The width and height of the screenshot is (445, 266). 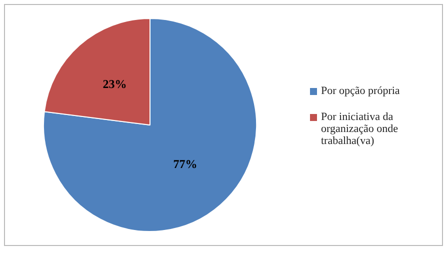 I want to click on data-label: 23%, so click(x=114, y=84).